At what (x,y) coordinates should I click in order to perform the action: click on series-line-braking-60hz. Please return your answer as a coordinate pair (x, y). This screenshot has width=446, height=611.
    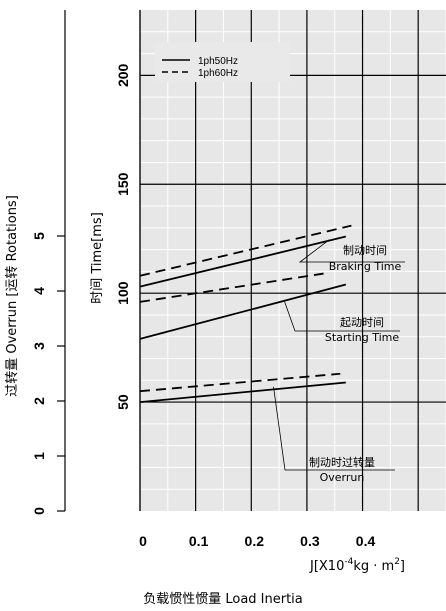
    Looking at the image, I should click on (245, 250).